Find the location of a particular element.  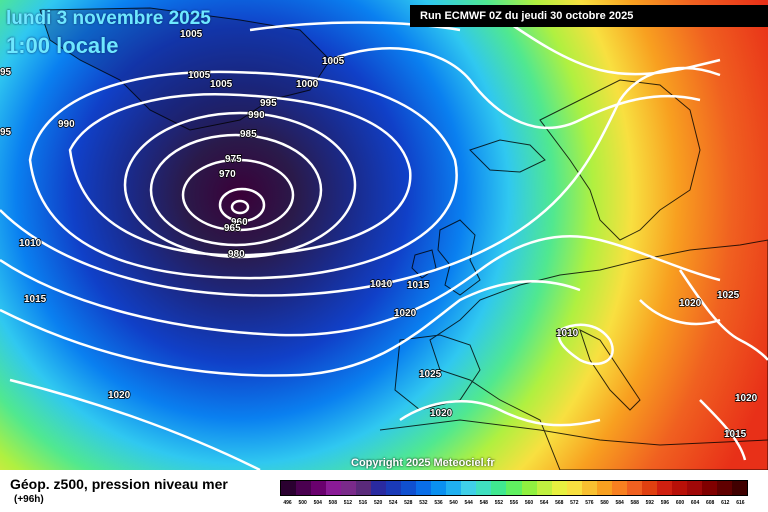

isobar-label: 985 is located at coordinates (248, 134).